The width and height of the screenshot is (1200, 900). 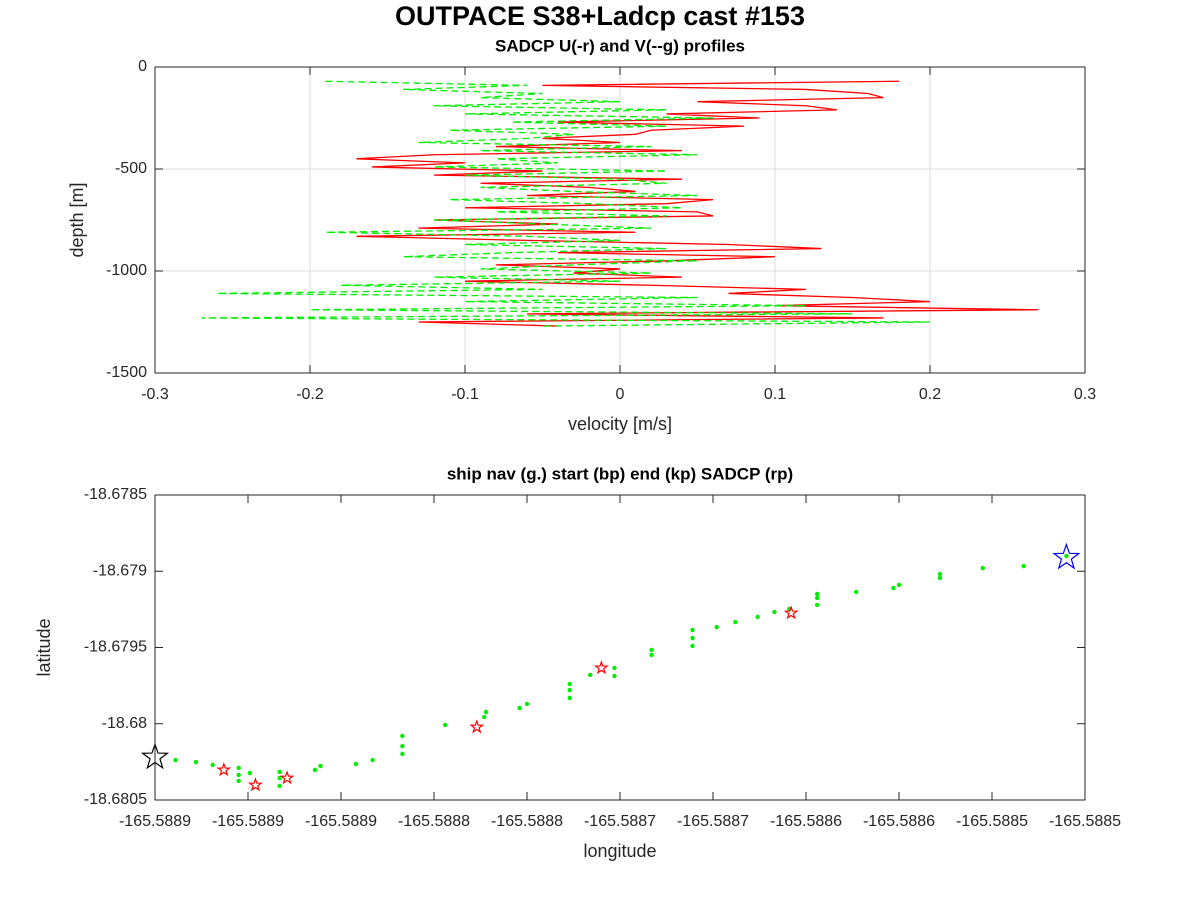 What do you see at coordinates (619, 851) in the screenshot?
I see `x-axis-label: longitude` at bounding box center [619, 851].